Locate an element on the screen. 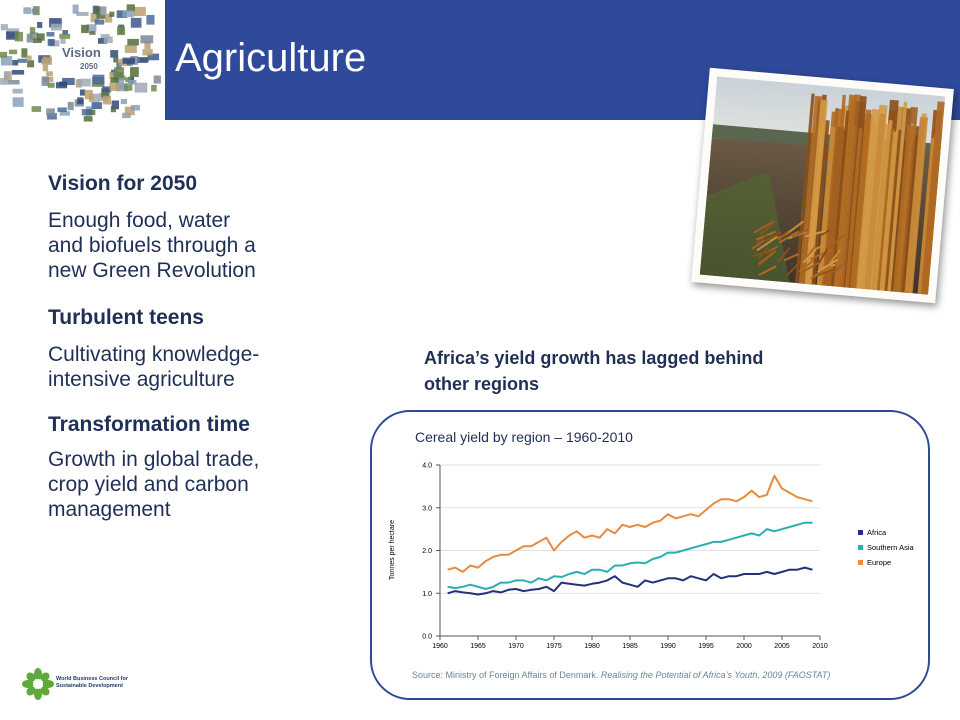 This screenshot has height=720, width=960. x-tick-label: 1965 is located at coordinates (478, 646).